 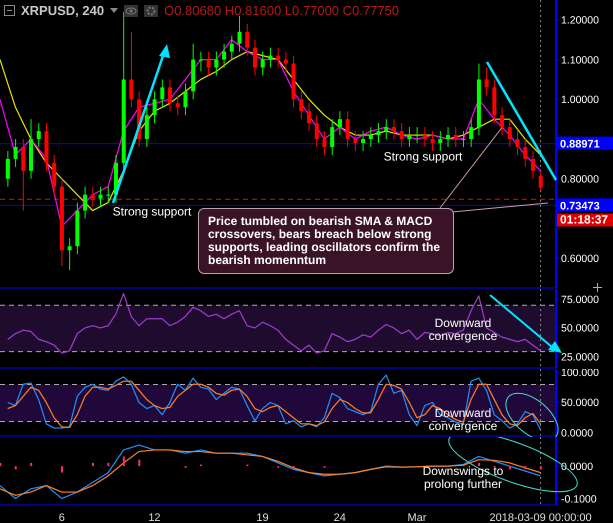 I want to click on x-tick-label: Mar, so click(x=417, y=517).